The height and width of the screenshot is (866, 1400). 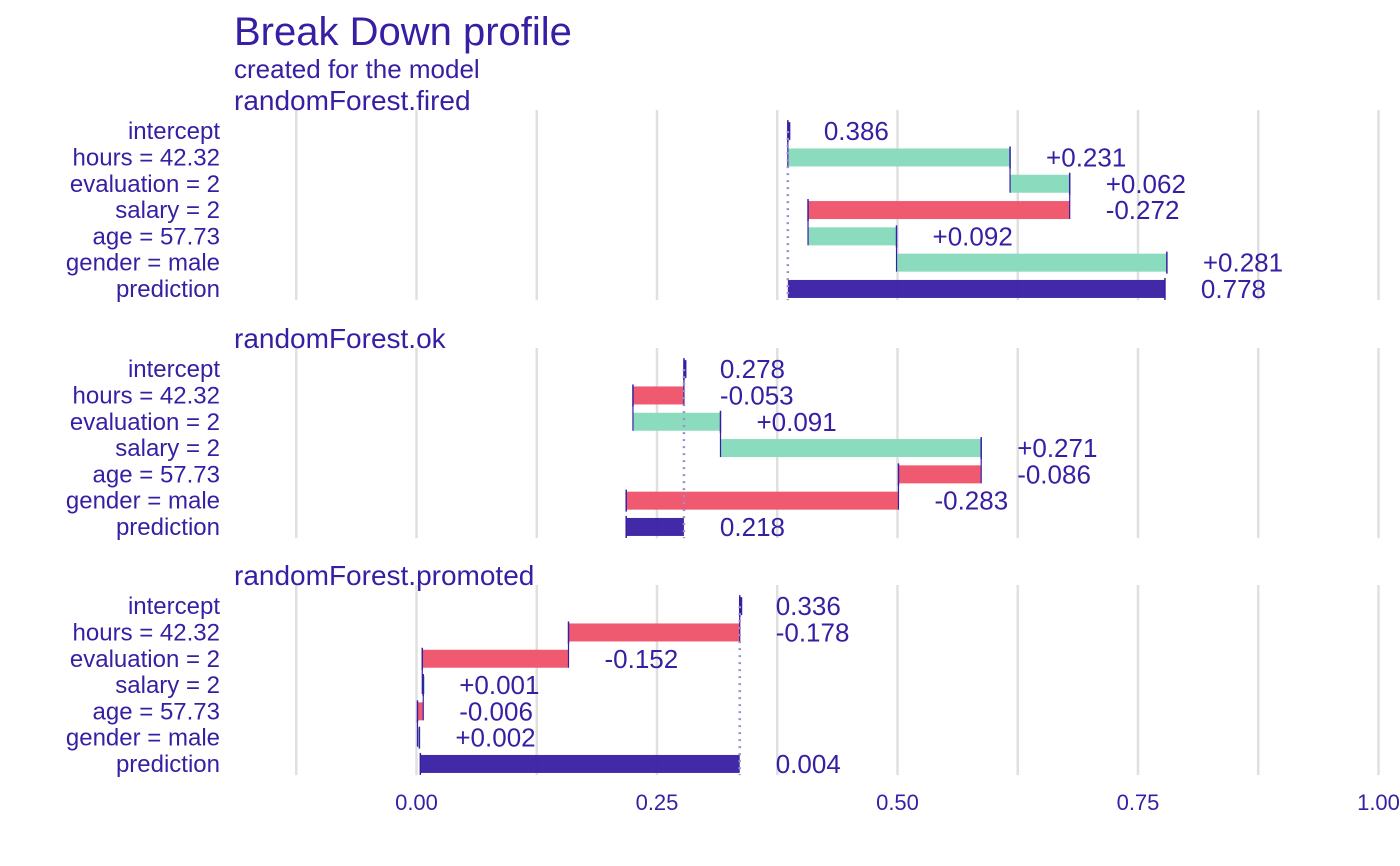 What do you see at coordinates (352, 100) in the screenshot?
I see `panel-title: randomForest.fired` at bounding box center [352, 100].